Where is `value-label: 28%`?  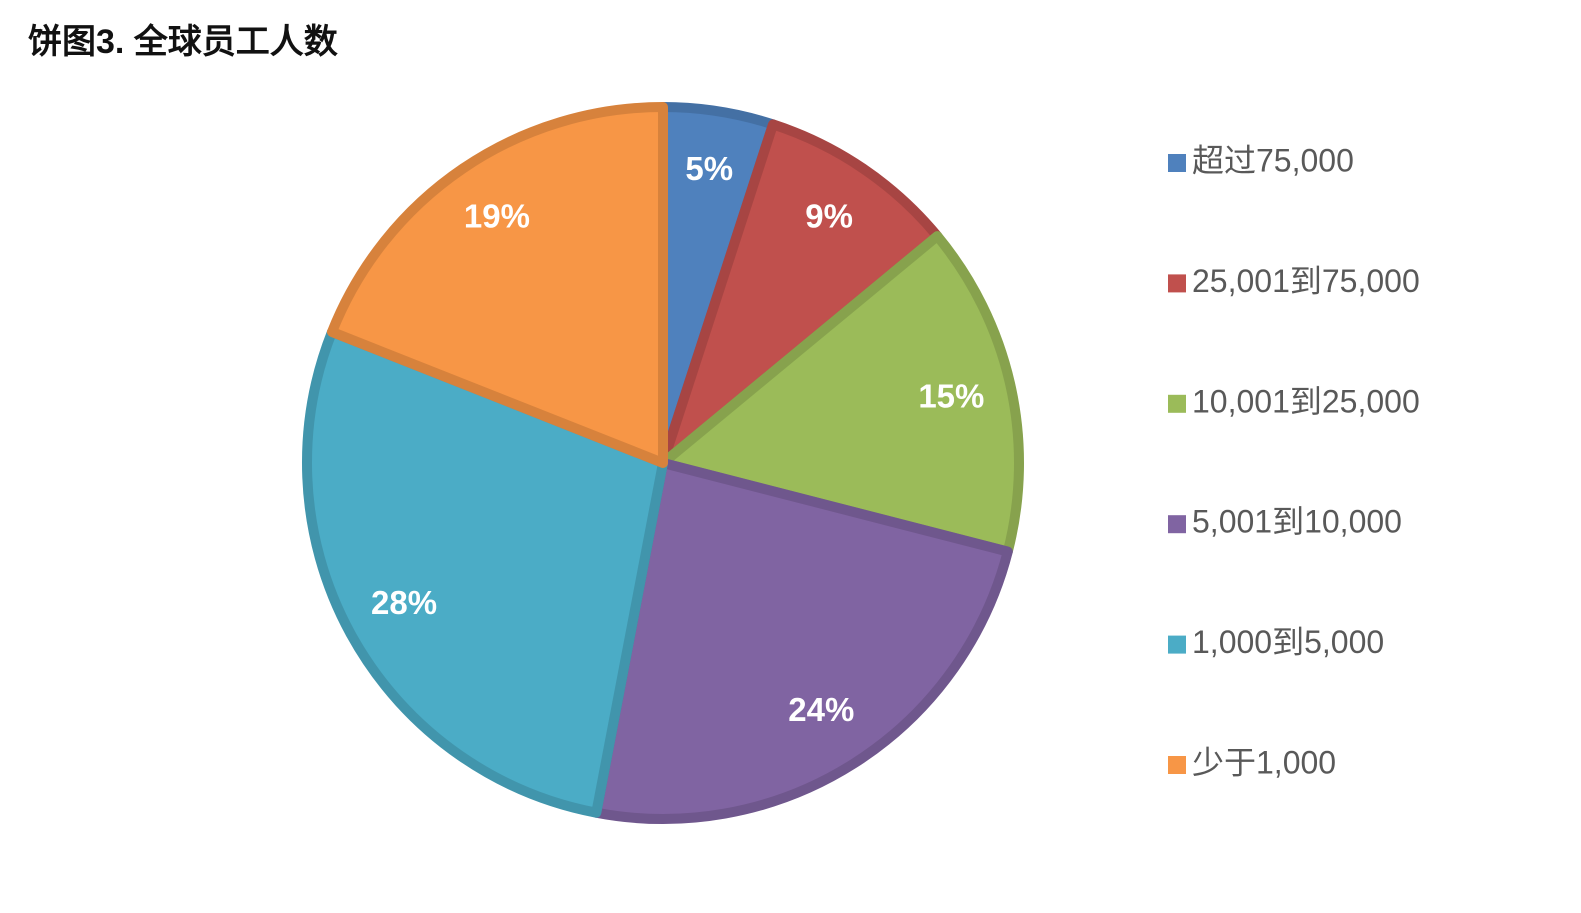
value-label: 28% is located at coordinates (404, 602).